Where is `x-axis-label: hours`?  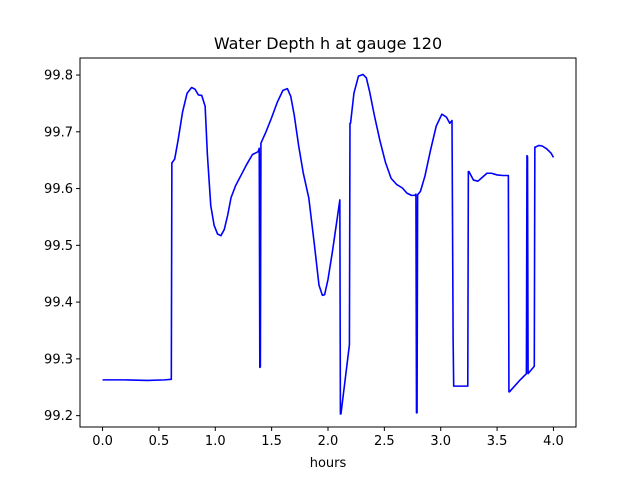
x-axis-label: hours is located at coordinates (328, 463).